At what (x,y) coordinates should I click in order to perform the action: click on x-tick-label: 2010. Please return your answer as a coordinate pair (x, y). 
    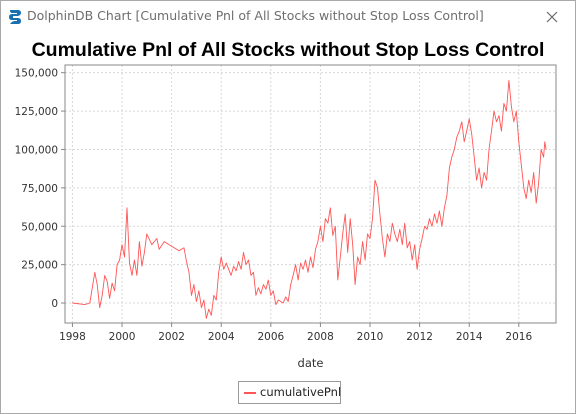
    Looking at the image, I should click on (370, 337).